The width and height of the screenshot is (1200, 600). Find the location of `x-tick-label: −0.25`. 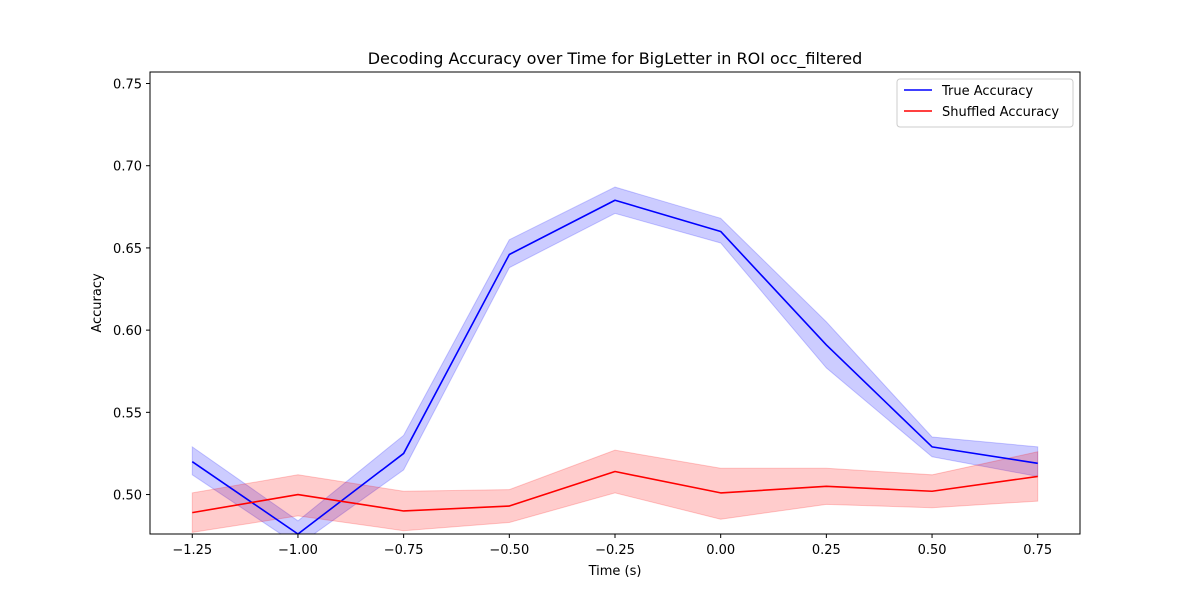

x-tick-label: −0.25 is located at coordinates (615, 550).